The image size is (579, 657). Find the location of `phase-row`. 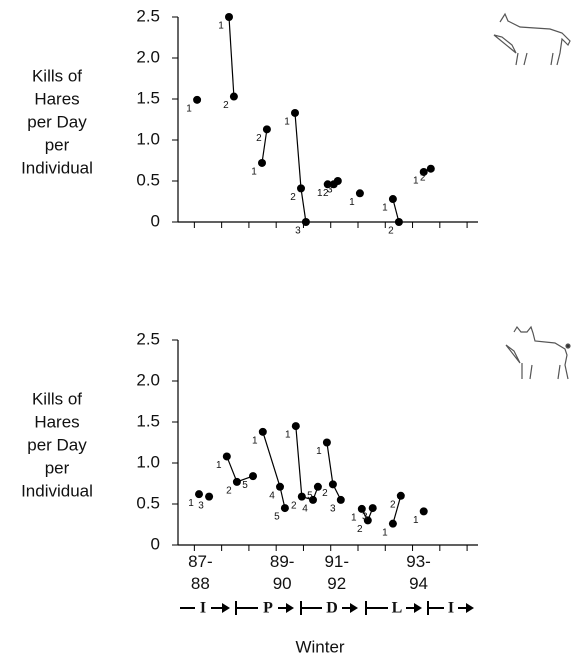

phase-row is located at coordinates (327, 608).